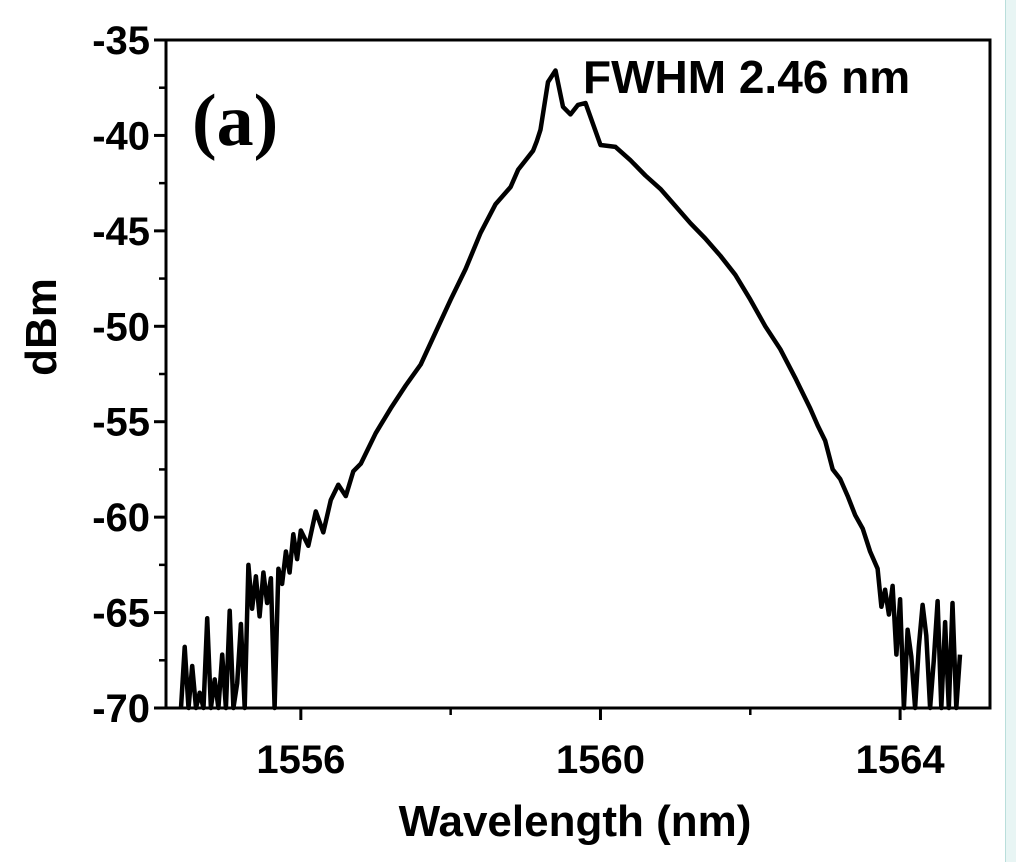 Image resolution: width=1016 pixels, height=862 pixels. I want to click on y-axis-ticks: -35 -40 -45 -50 -55 -60 -65 -70, so click(129, 375).